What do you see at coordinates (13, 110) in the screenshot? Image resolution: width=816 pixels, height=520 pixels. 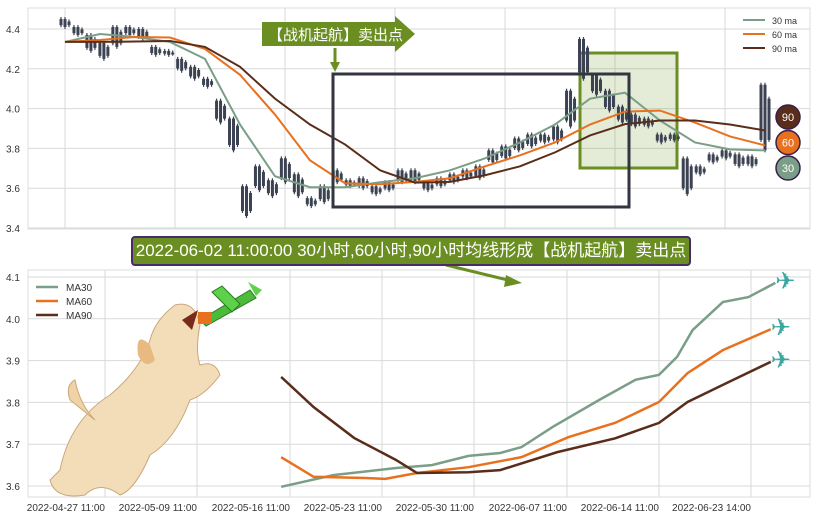 I see `y-tick-label: 4.0` at bounding box center [13, 110].